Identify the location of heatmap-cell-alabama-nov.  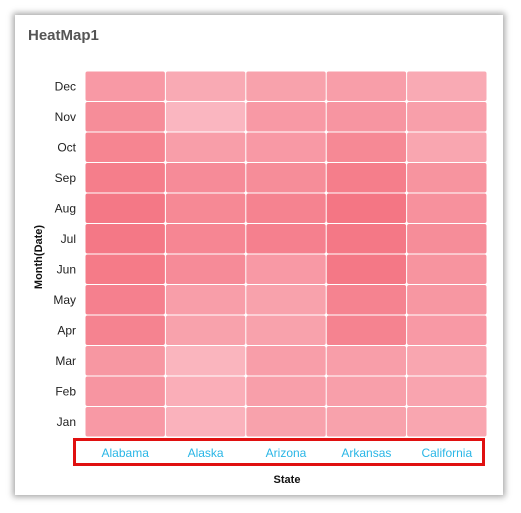
(125, 117).